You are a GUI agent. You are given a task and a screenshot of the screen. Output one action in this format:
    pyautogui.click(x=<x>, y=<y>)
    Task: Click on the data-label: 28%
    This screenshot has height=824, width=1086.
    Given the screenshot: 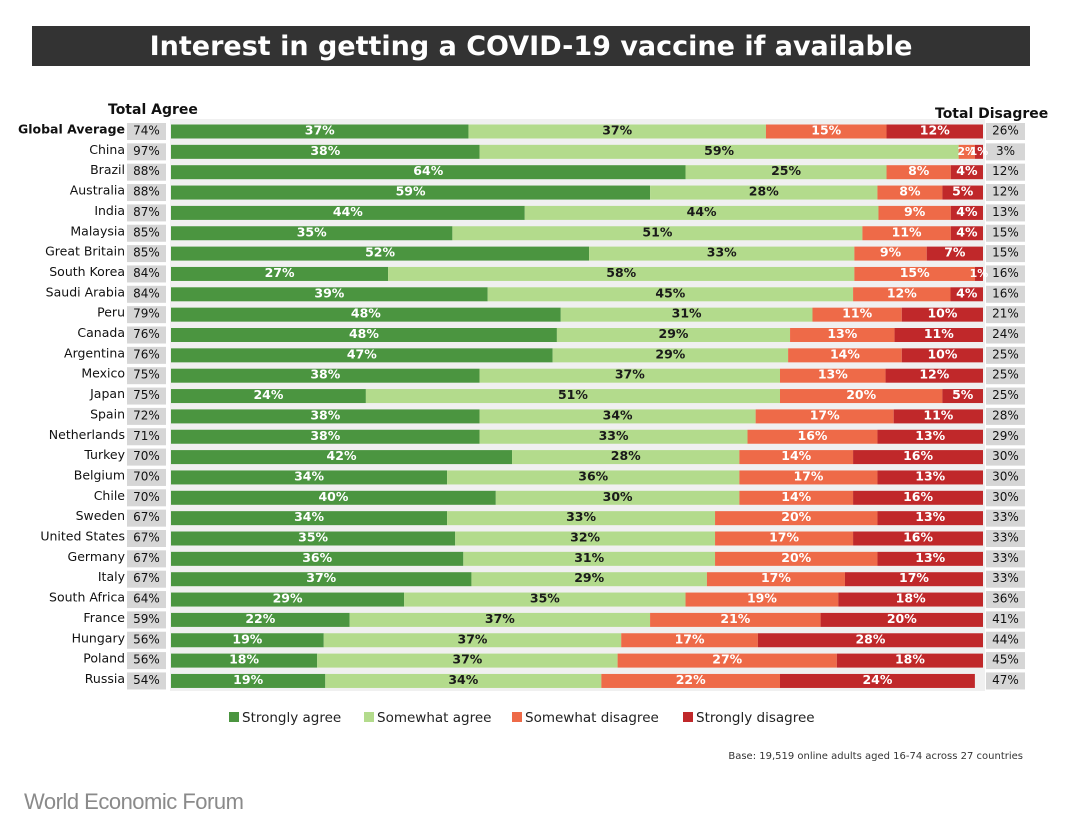 What is the action you would take?
    pyautogui.click(x=764, y=191)
    